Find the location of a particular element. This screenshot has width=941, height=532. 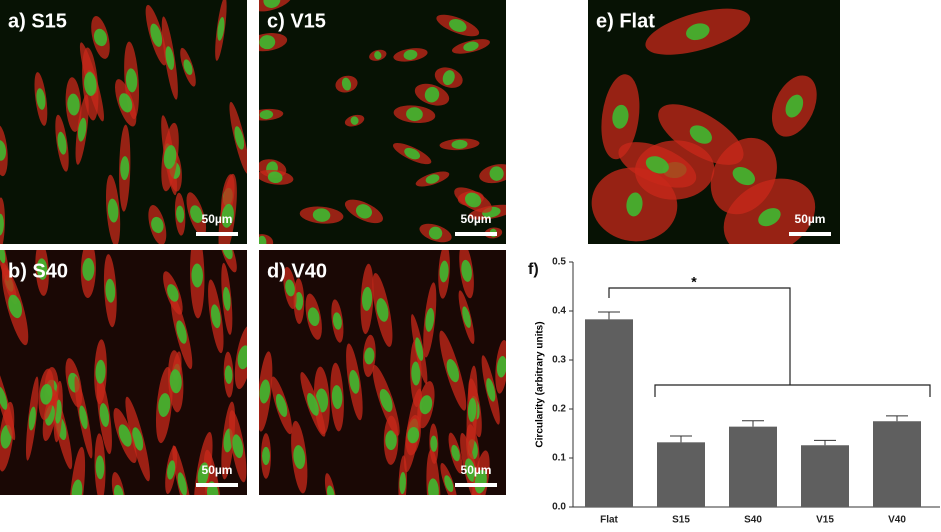

y-axis-title: Circularity (arbitrary units) is located at coordinates (540, 384).